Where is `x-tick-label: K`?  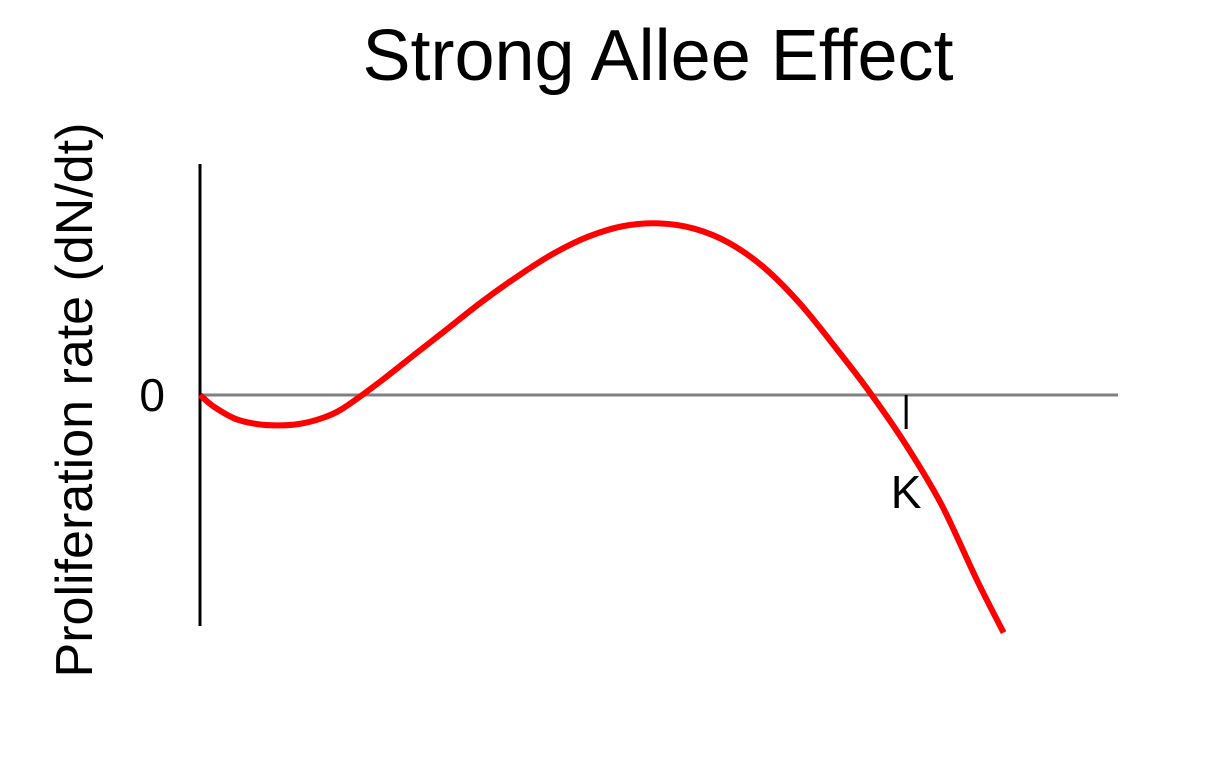
x-tick-label: K is located at coordinates (906, 492).